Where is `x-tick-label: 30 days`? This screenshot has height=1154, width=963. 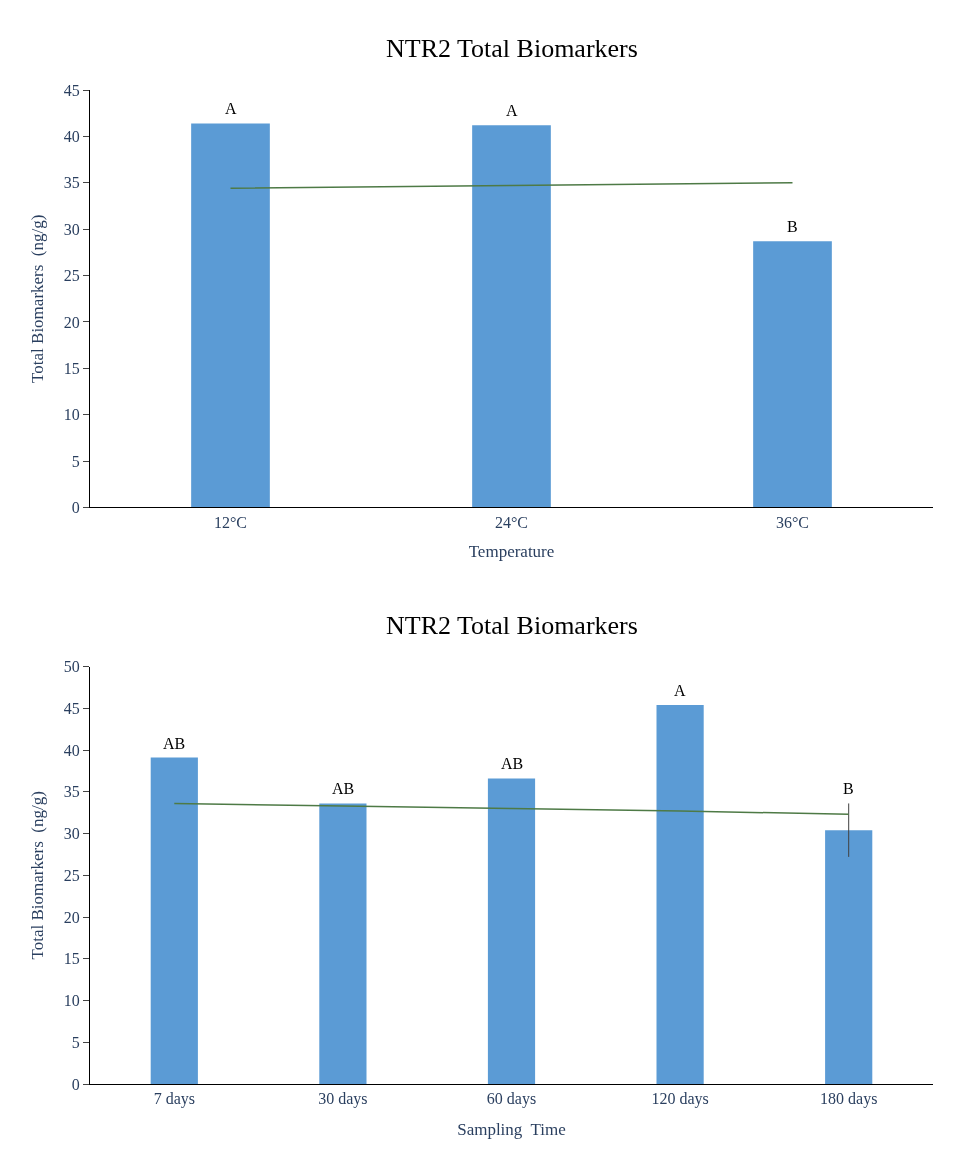
x-tick-label: 30 days is located at coordinates (343, 1099).